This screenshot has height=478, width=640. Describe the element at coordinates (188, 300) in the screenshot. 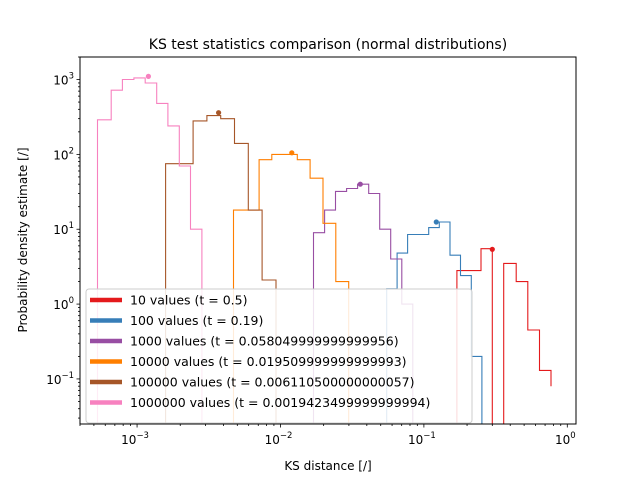

I see `legend-label-0: 10 values (t = 0.5)` at that location.